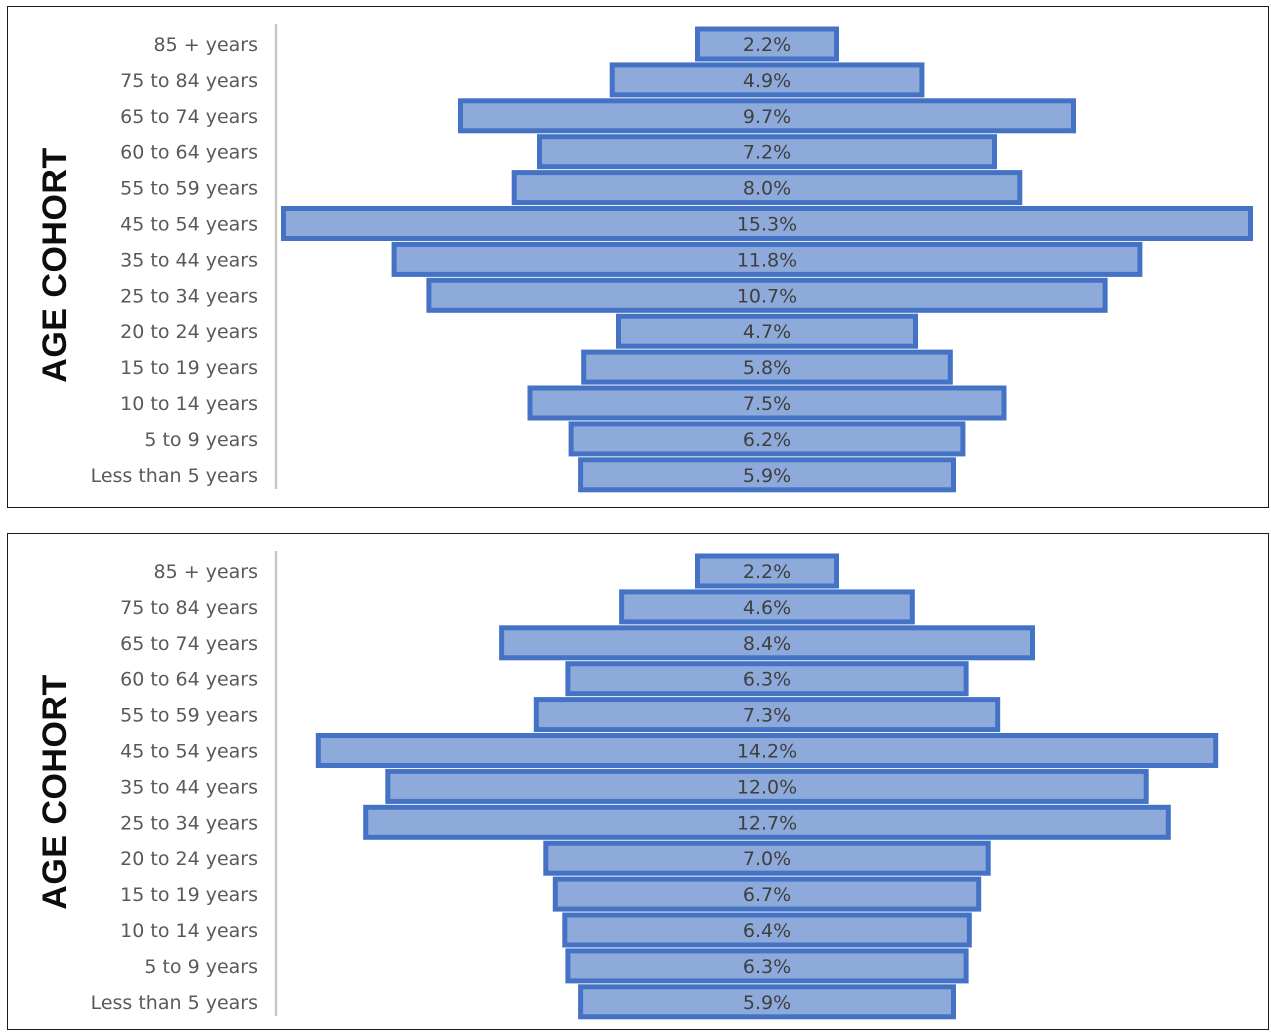 The width and height of the screenshot is (1271, 1032). I want to click on bar-value-label: 4.9%, so click(767, 81).